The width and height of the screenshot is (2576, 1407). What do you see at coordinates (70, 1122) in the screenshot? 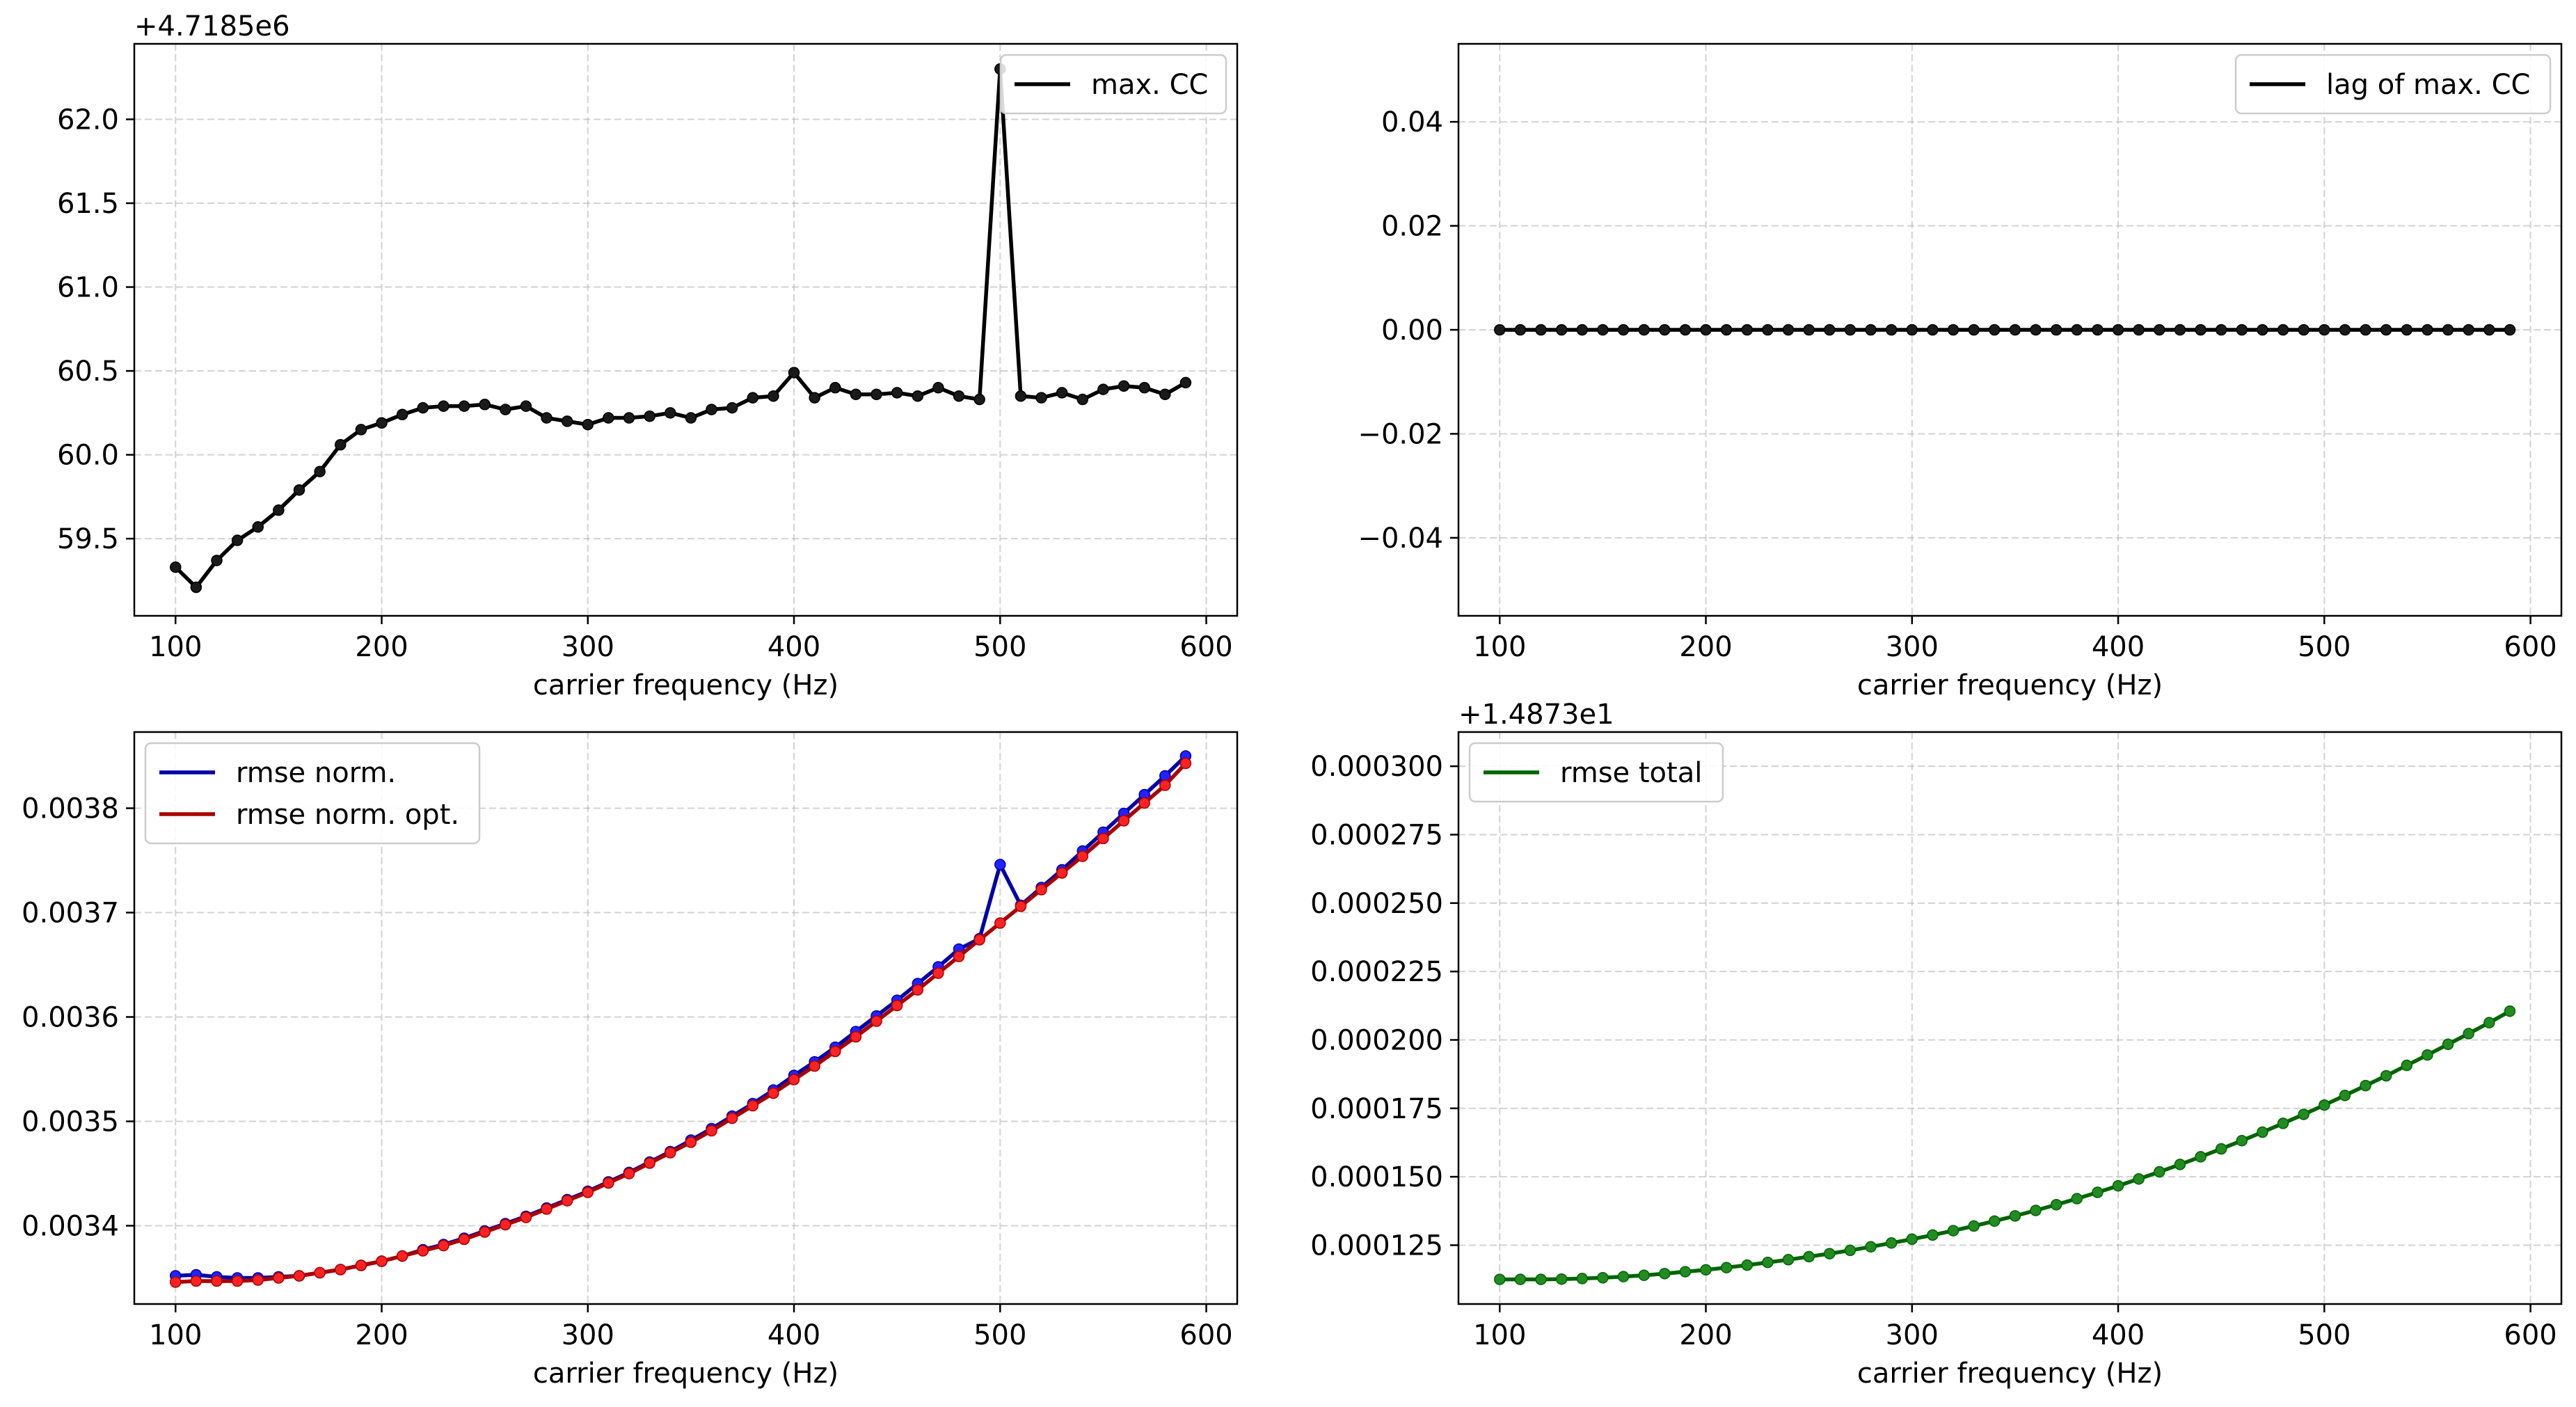
I see `y-tick-label: 0.0035` at bounding box center [70, 1122].